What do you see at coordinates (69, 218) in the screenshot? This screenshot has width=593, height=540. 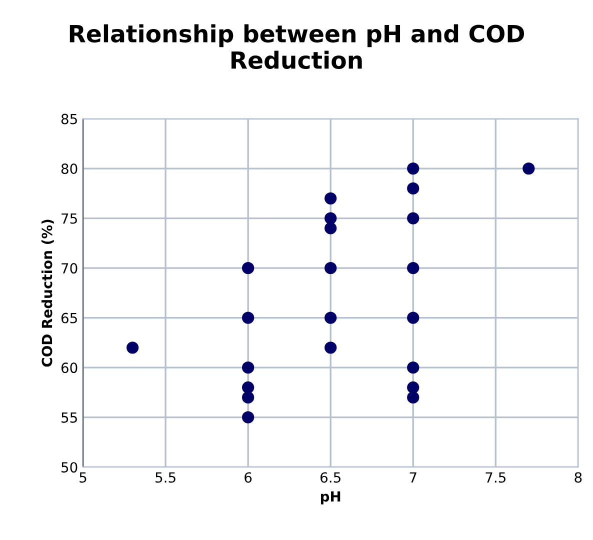 I see `y-tick-label: 75` at bounding box center [69, 218].